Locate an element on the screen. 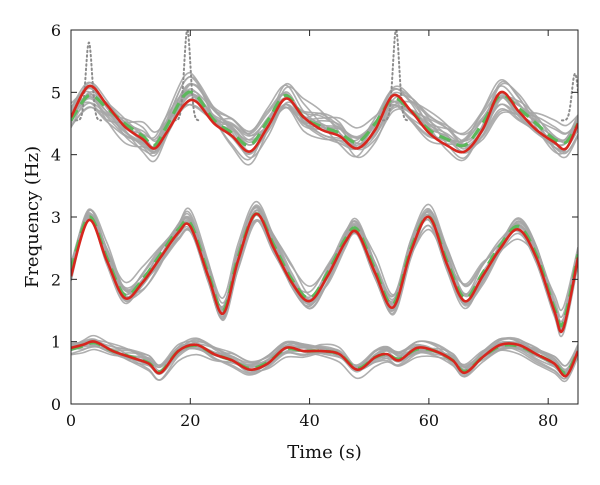  y-tick-label: 0 is located at coordinates (56, 404).